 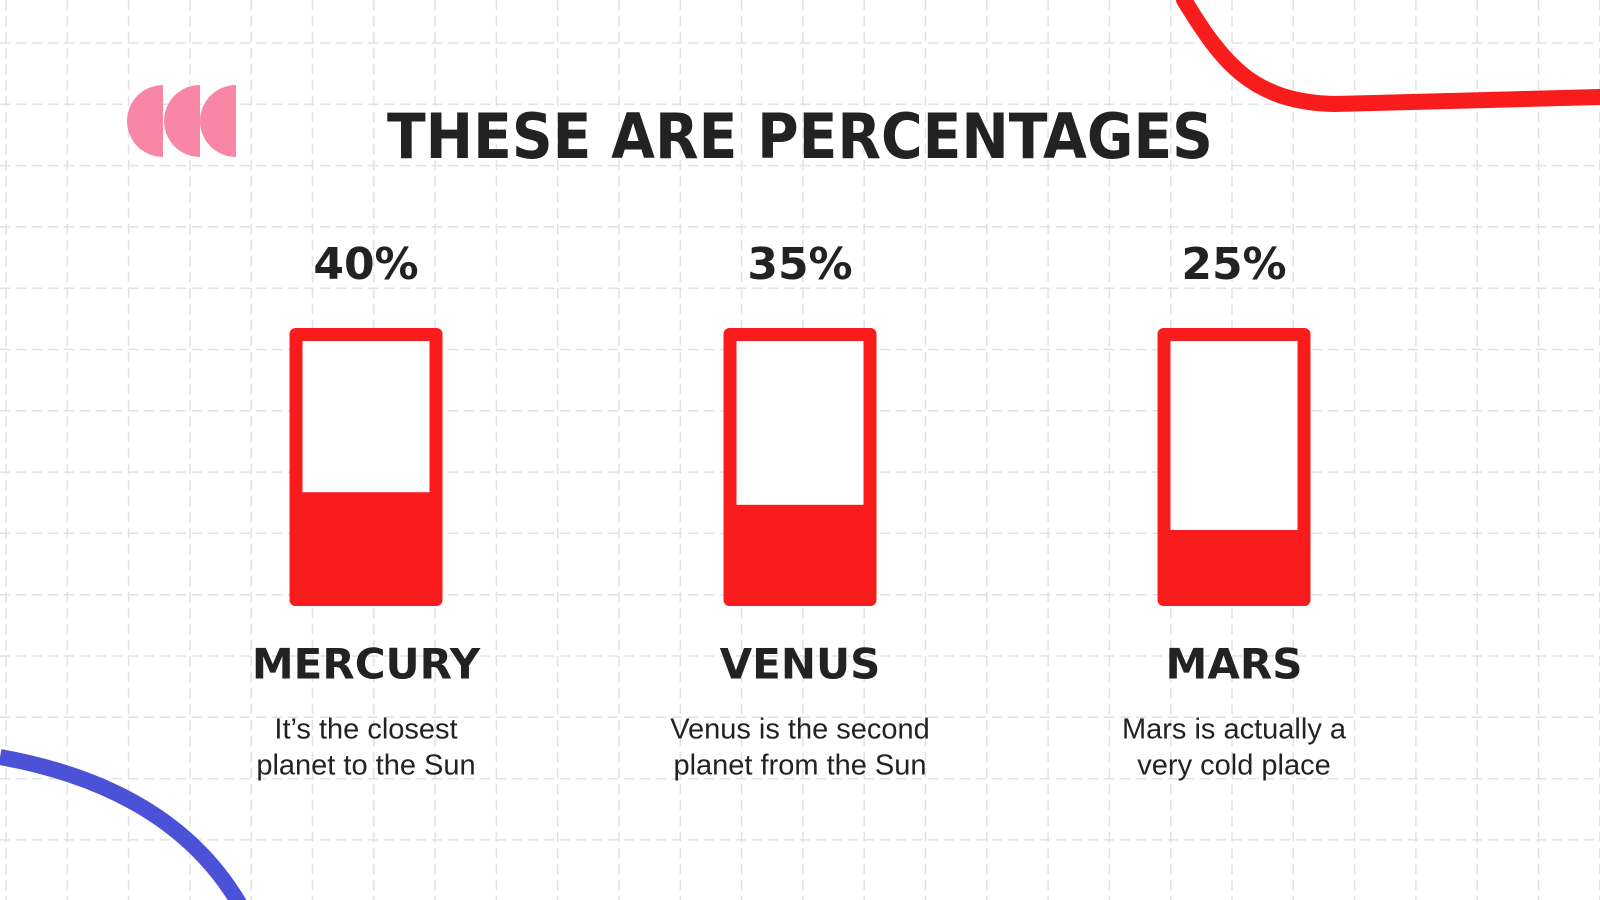 What do you see at coordinates (366, 664) in the screenshot?
I see `category-label: MERCURY` at bounding box center [366, 664].